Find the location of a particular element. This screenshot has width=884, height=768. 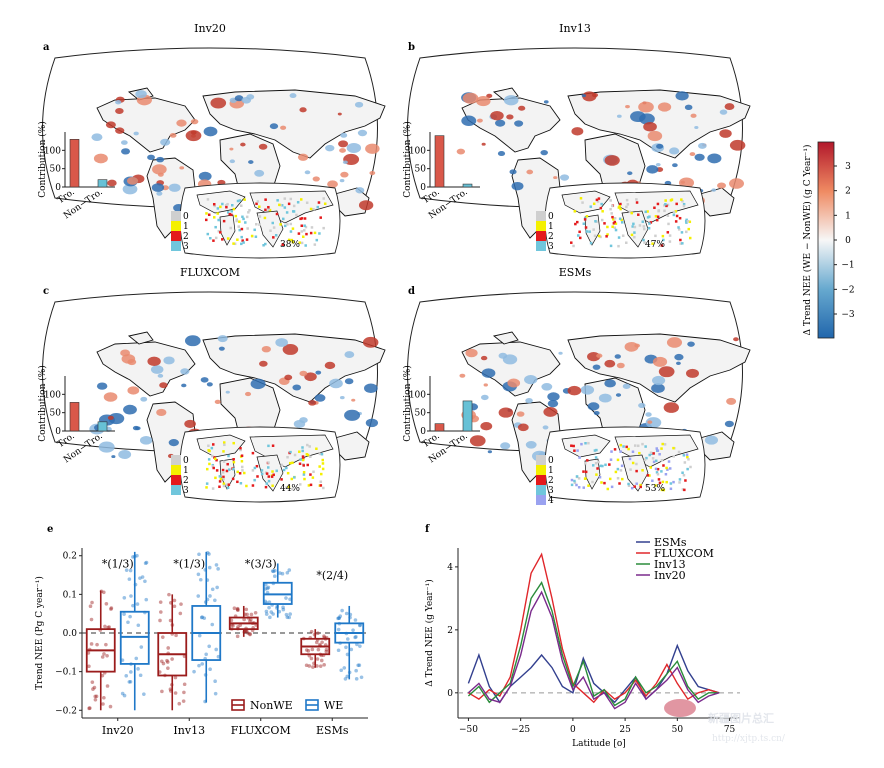

e-category-label: Inv13 is located at coordinates (189, 730).